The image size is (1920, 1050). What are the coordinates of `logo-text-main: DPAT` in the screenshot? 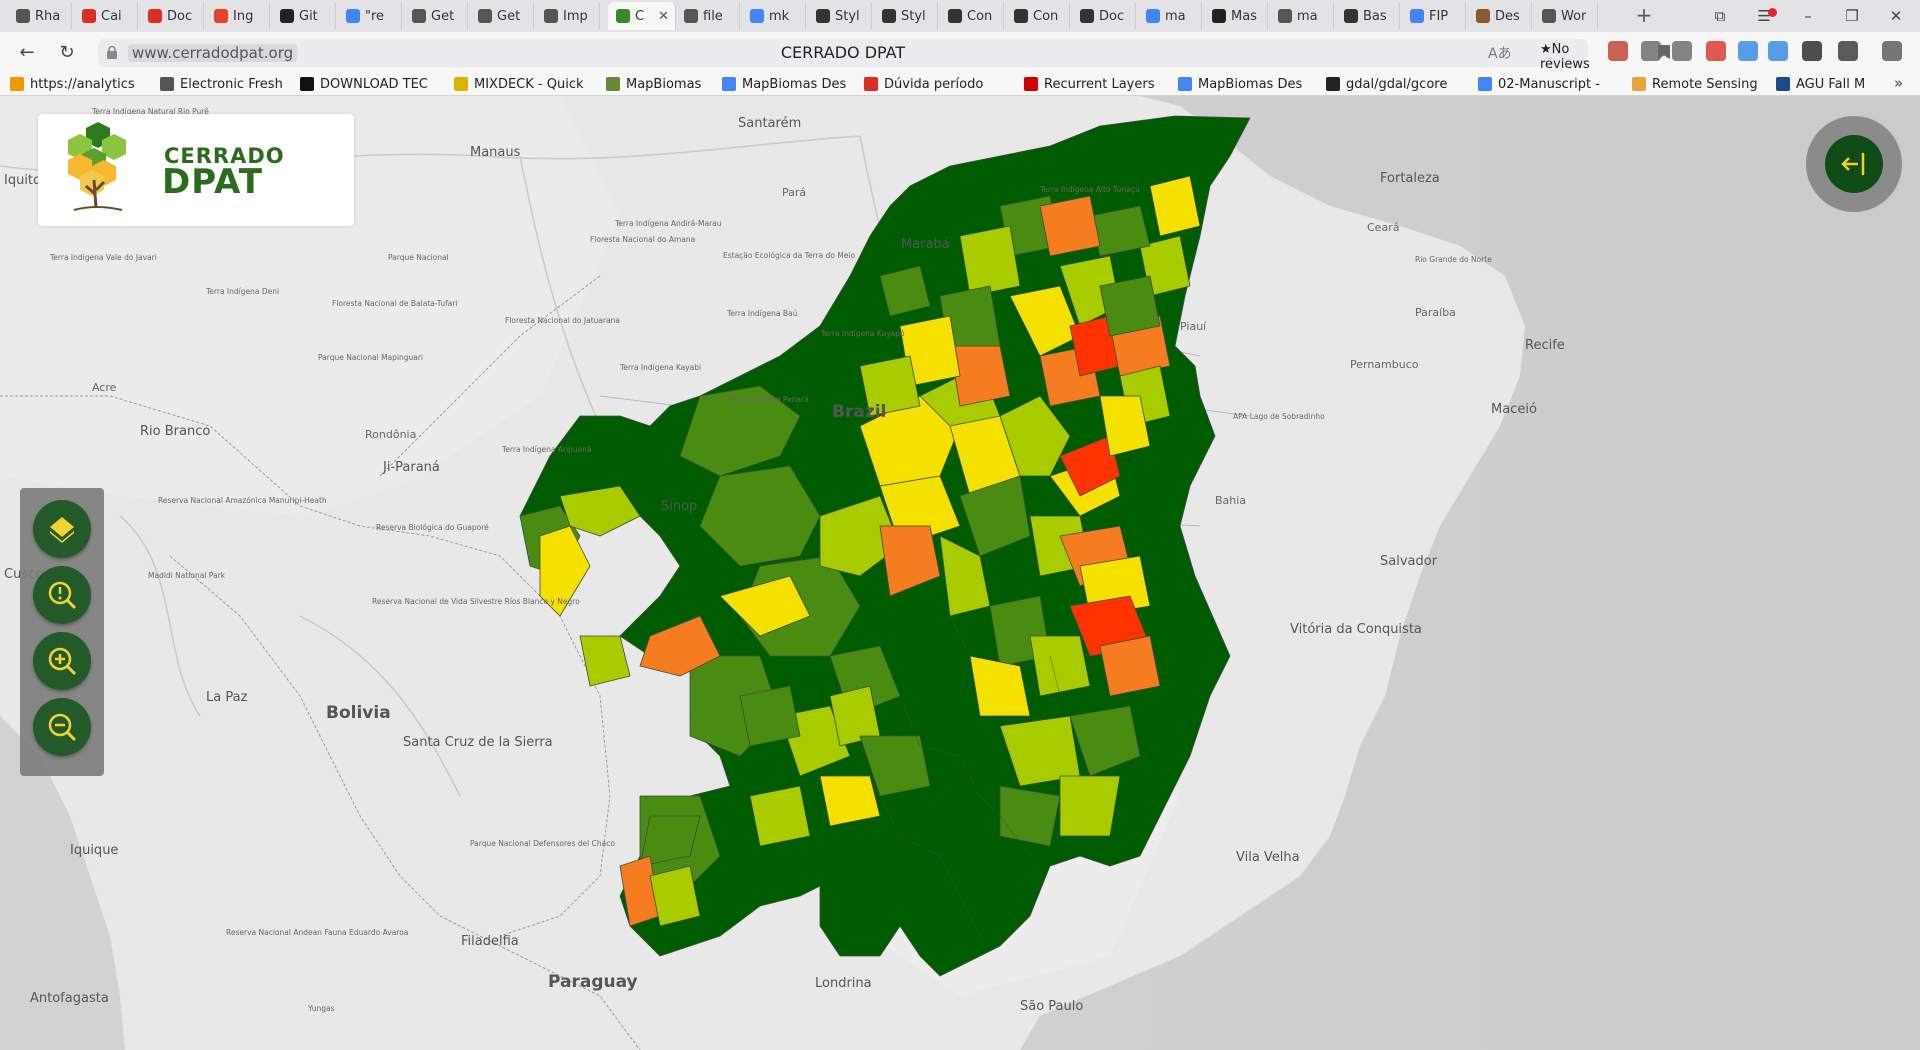 It's located at (212, 182).